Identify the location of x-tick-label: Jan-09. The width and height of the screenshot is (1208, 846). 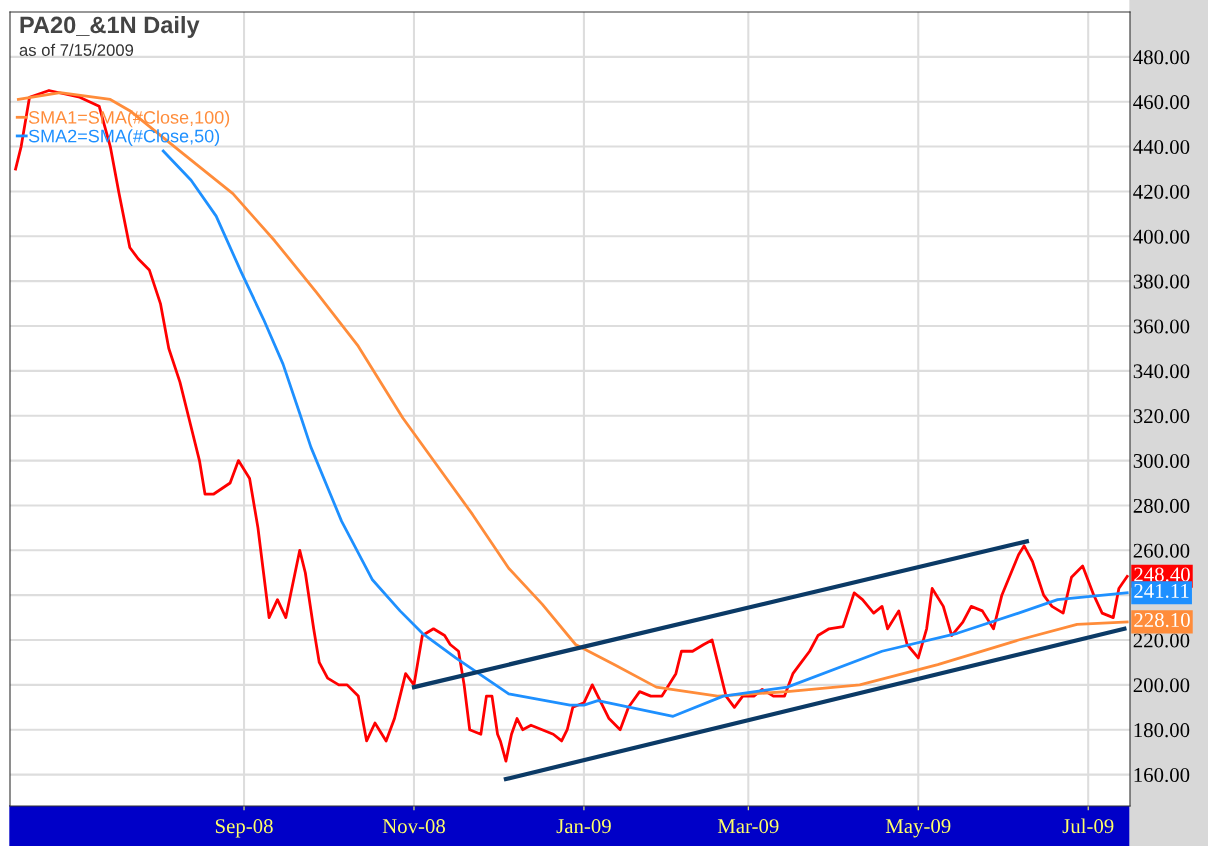
(583, 826).